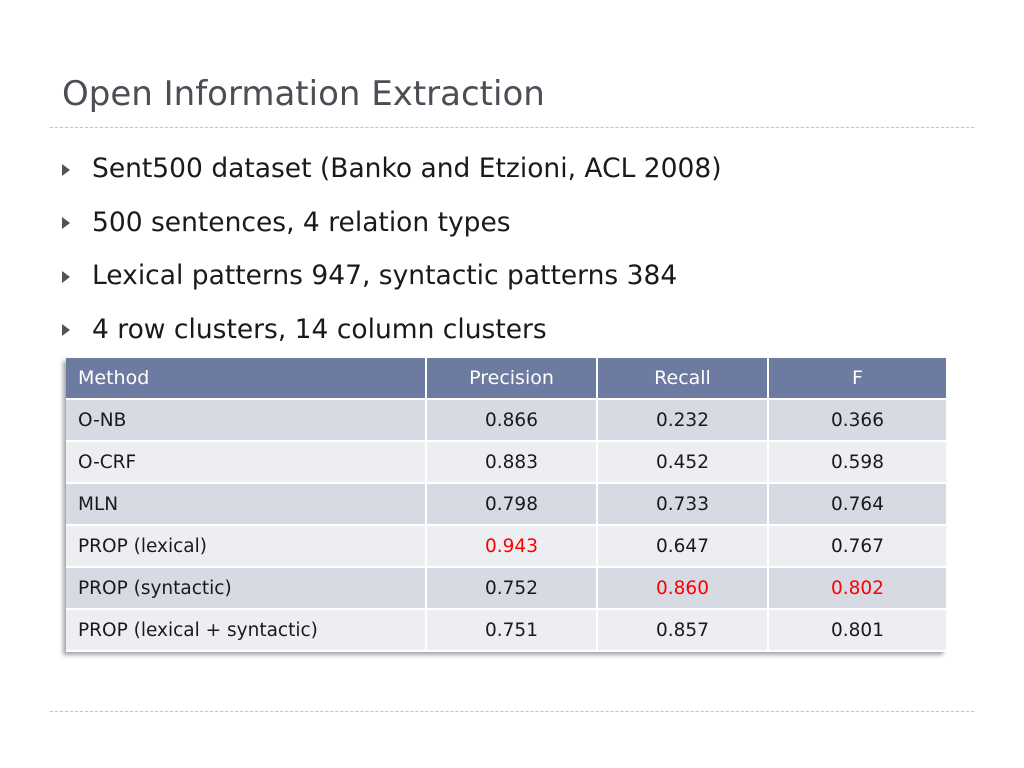 The height and width of the screenshot is (768, 1024). What do you see at coordinates (857, 504) in the screenshot?
I see `cell-f: 0.764` at bounding box center [857, 504].